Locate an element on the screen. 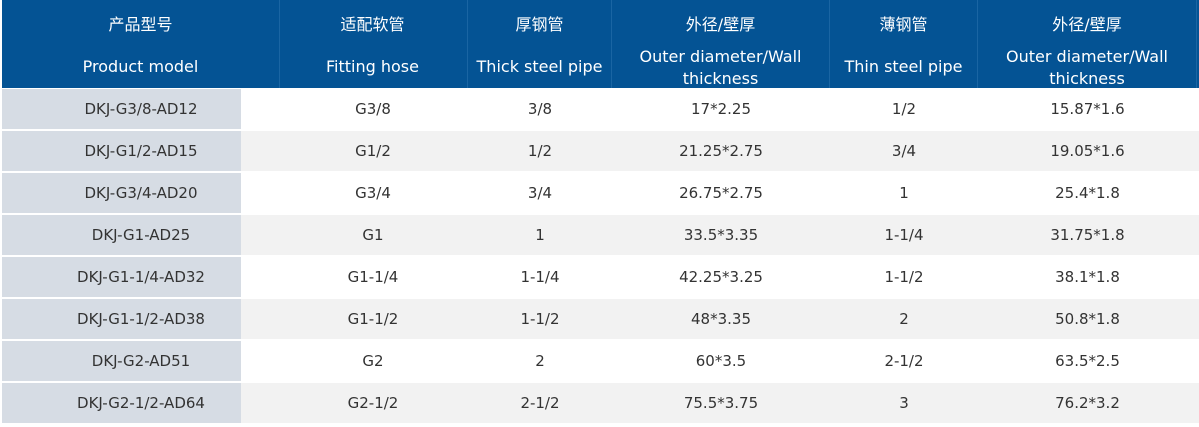  cell-product-model: DKJ-G1-1/4-AD32 is located at coordinates (121, 277).